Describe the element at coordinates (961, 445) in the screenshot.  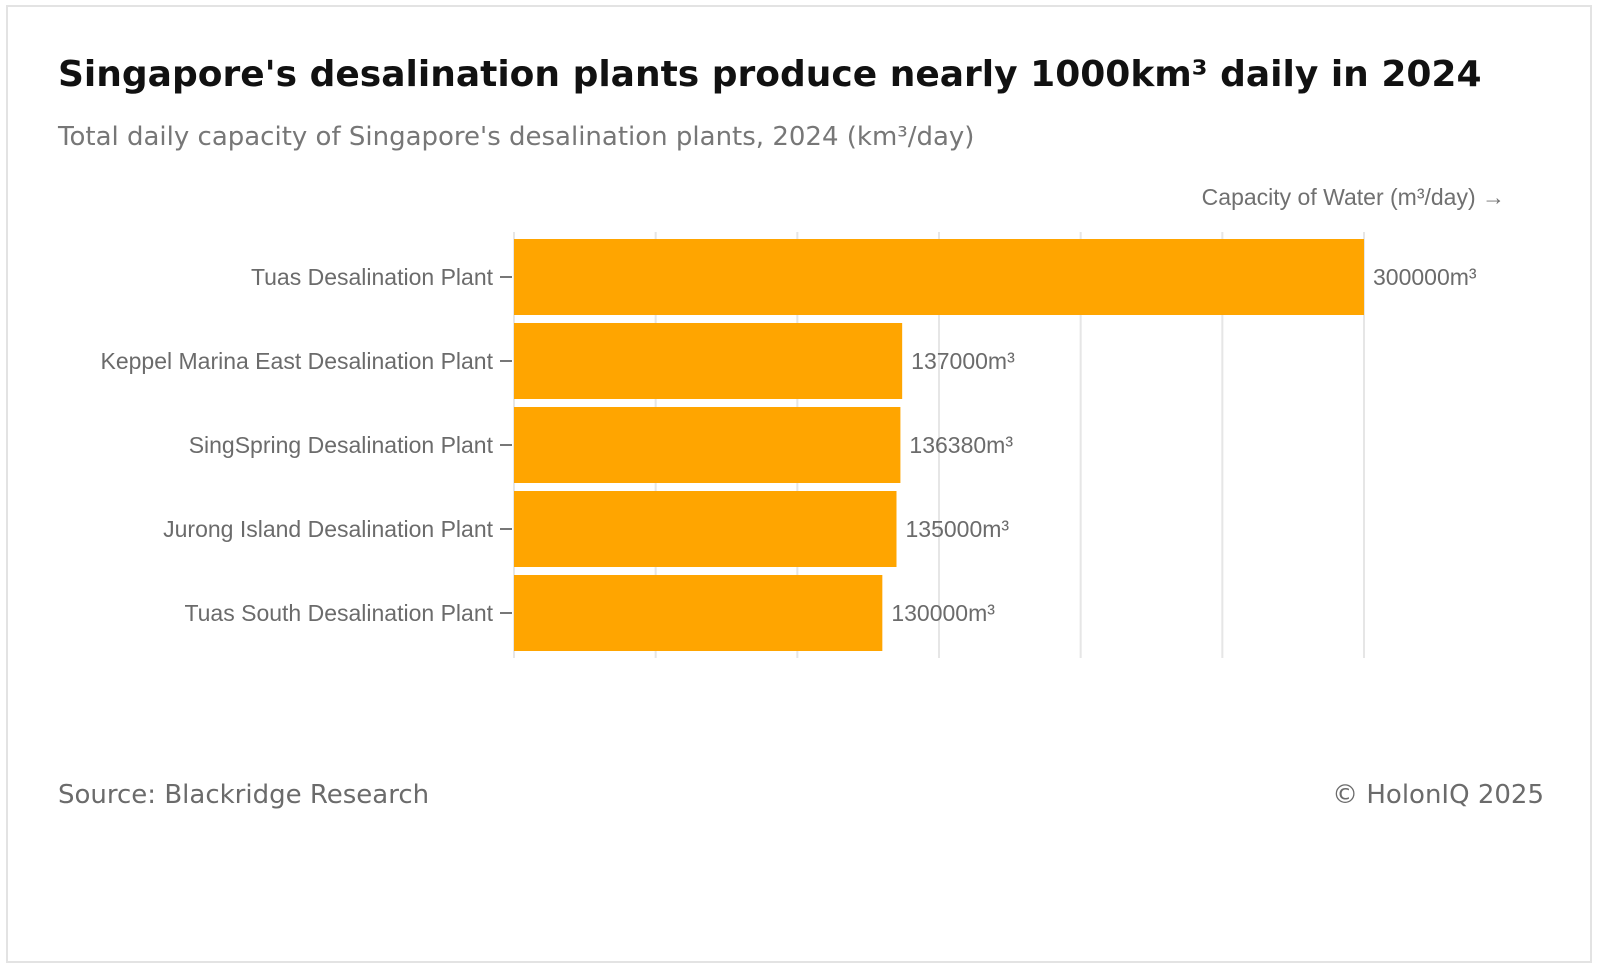
I see `value-label: 136380m³` at that location.